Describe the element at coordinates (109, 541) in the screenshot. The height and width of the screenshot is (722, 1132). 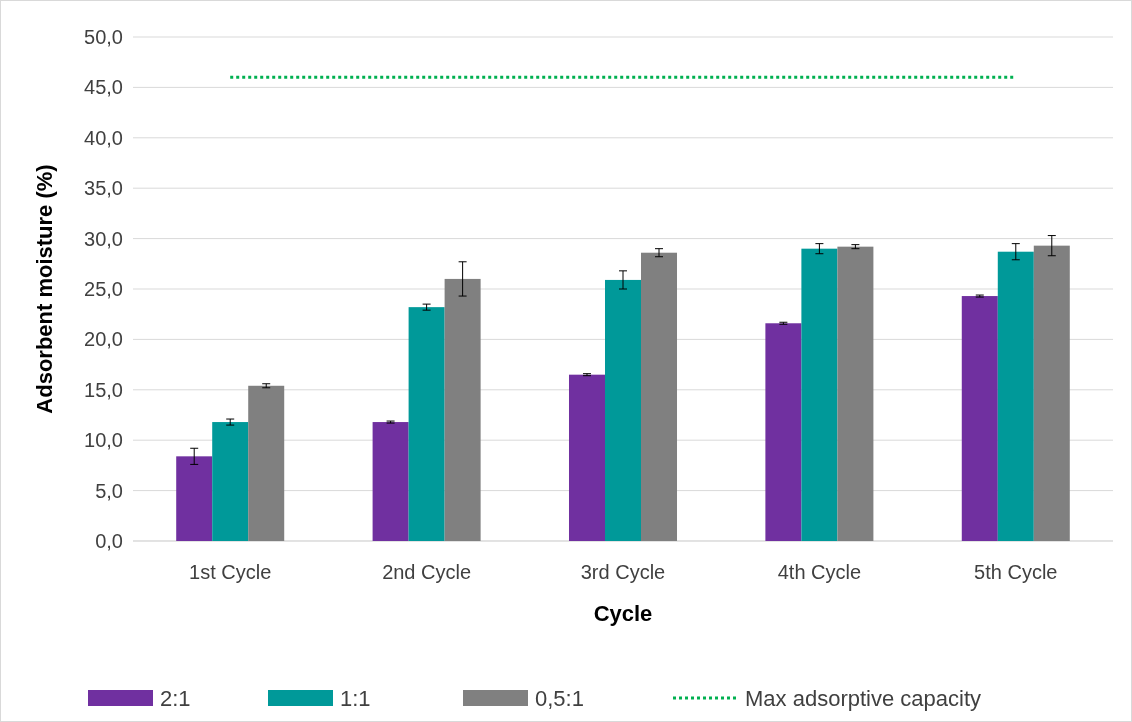
I see `y-tick-label: 0,0` at that location.